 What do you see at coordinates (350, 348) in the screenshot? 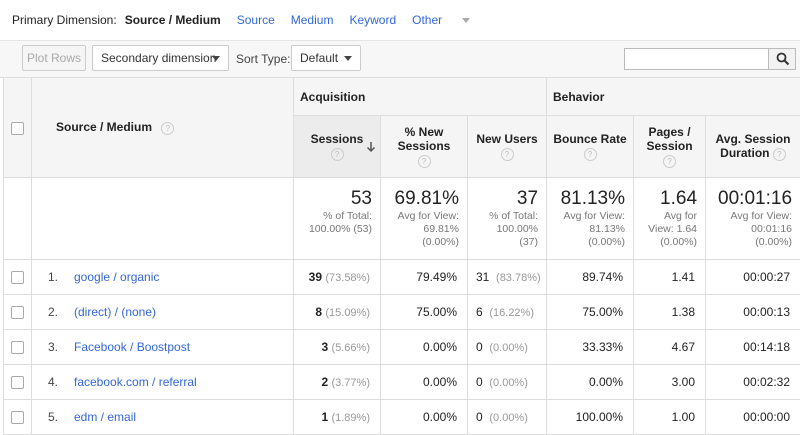
I see `row-sessions-pct: (5.66%)` at bounding box center [350, 348].